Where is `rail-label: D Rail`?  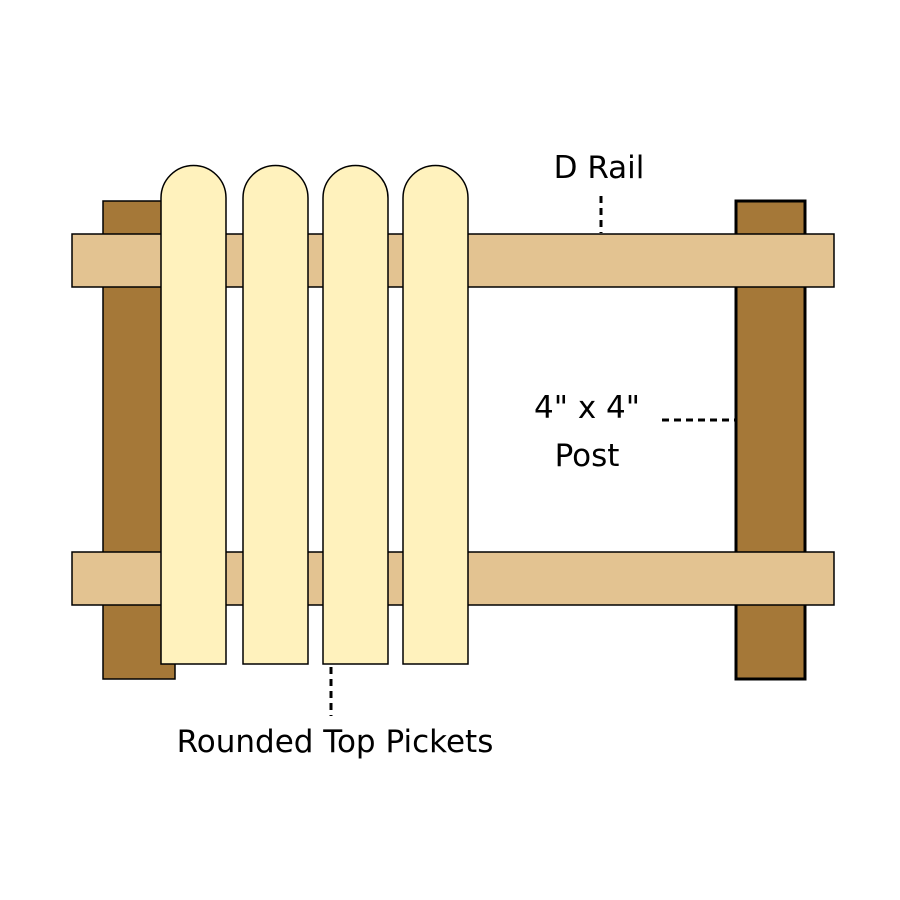 rail-label: D Rail is located at coordinates (599, 168).